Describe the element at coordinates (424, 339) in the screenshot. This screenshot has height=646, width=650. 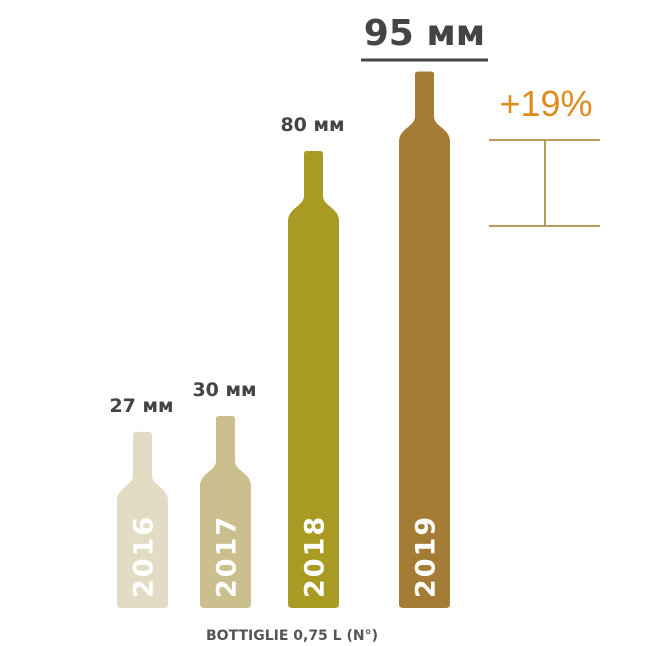
I see `bottle-bar-2019` at that location.